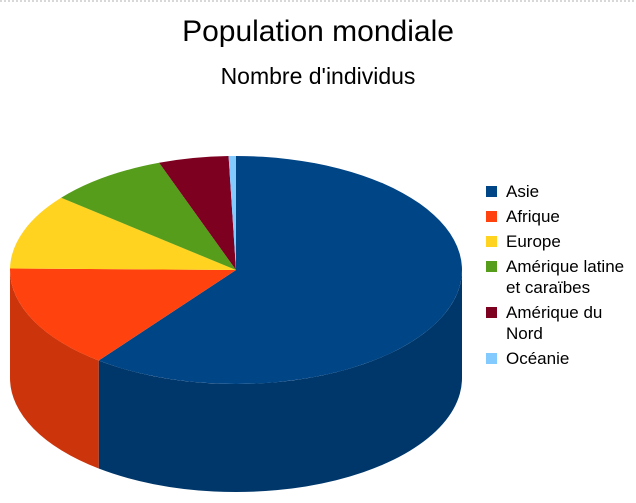 The width and height of the screenshot is (636, 503). I want to click on legend-label: Afrique, so click(533, 216).